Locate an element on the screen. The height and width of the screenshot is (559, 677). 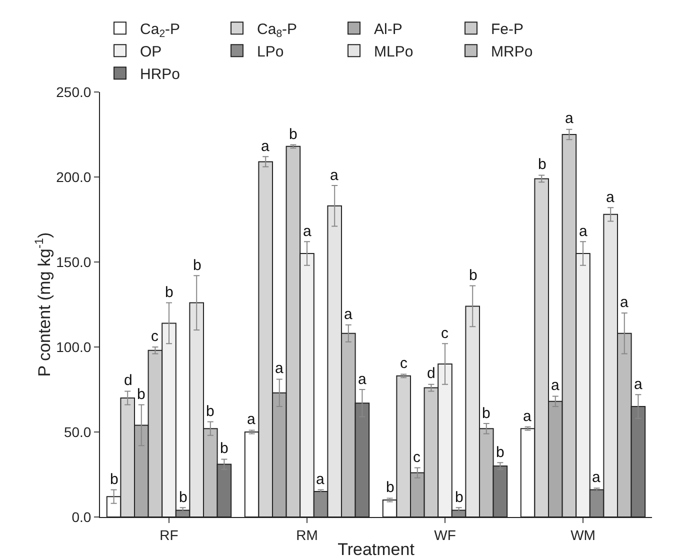
legend-label: Al-P is located at coordinates (388, 29).